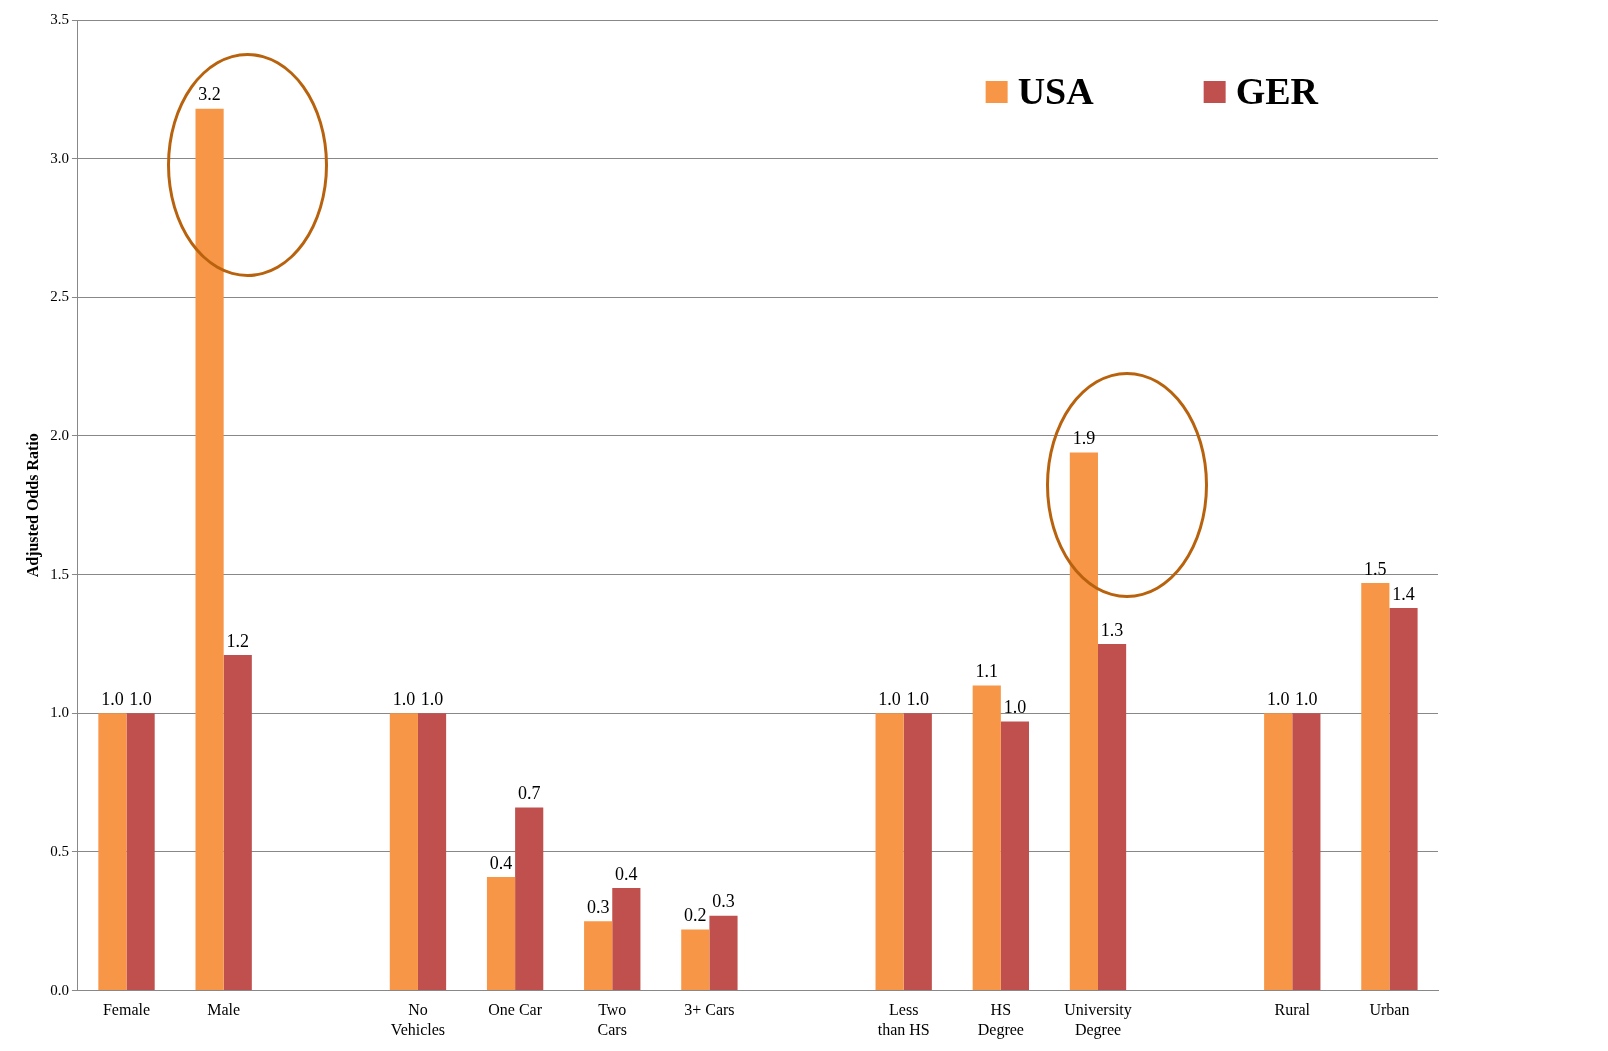  Describe the element at coordinates (59, 850) in the screenshot. I see `y-tick-label: 0.5` at that location.